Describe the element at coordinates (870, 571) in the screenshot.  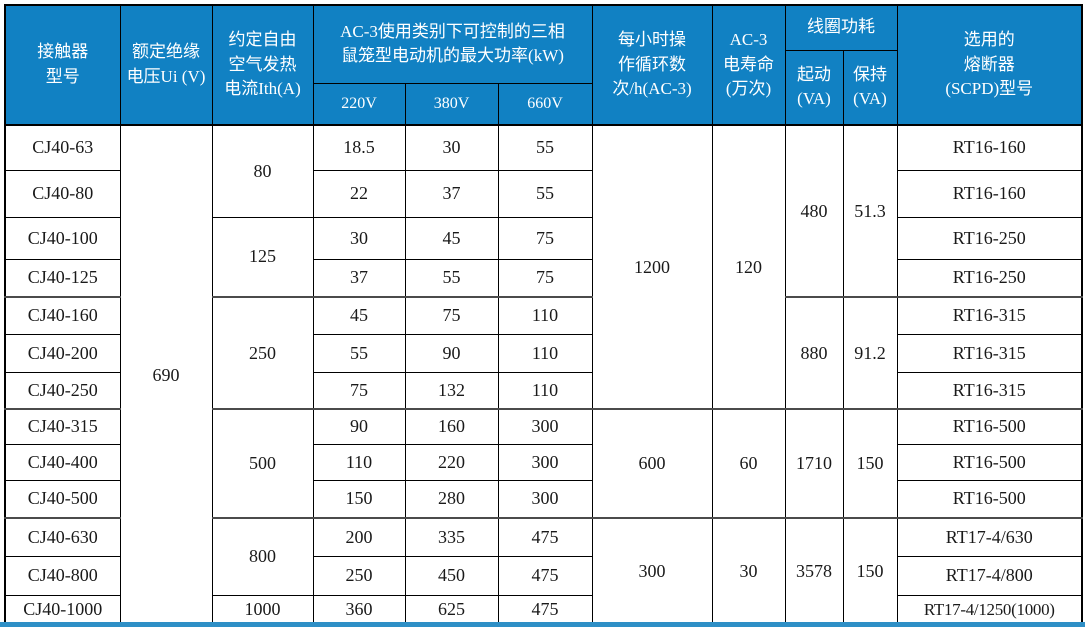
I see `cell-hold-150b: 150` at that location.